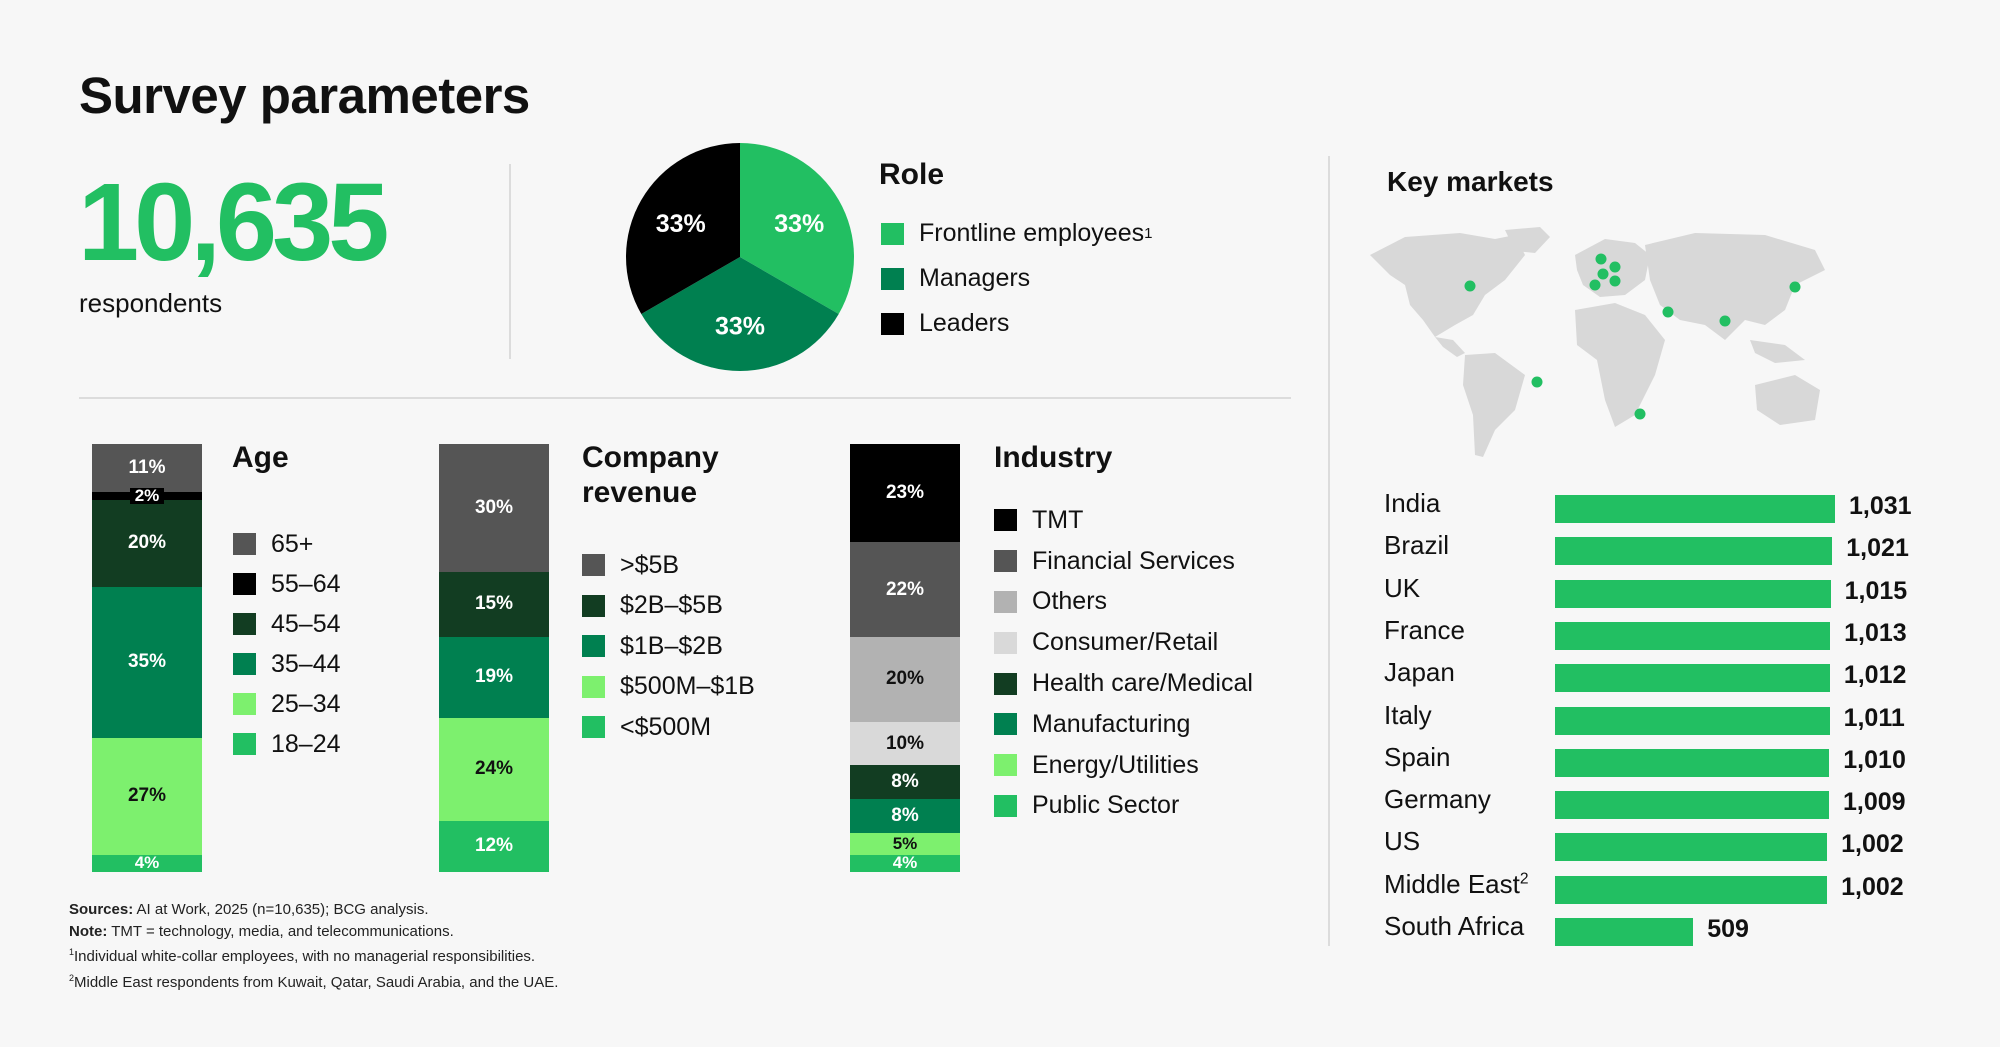  What do you see at coordinates (1470, 286) in the screenshot?
I see `us-marker` at bounding box center [1470, 286].